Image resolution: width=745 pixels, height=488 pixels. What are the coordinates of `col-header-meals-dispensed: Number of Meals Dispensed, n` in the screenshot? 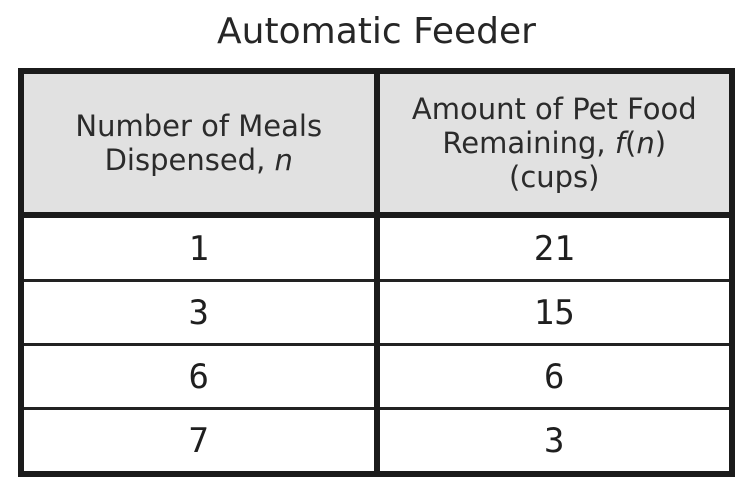 It's located at (199, 144).